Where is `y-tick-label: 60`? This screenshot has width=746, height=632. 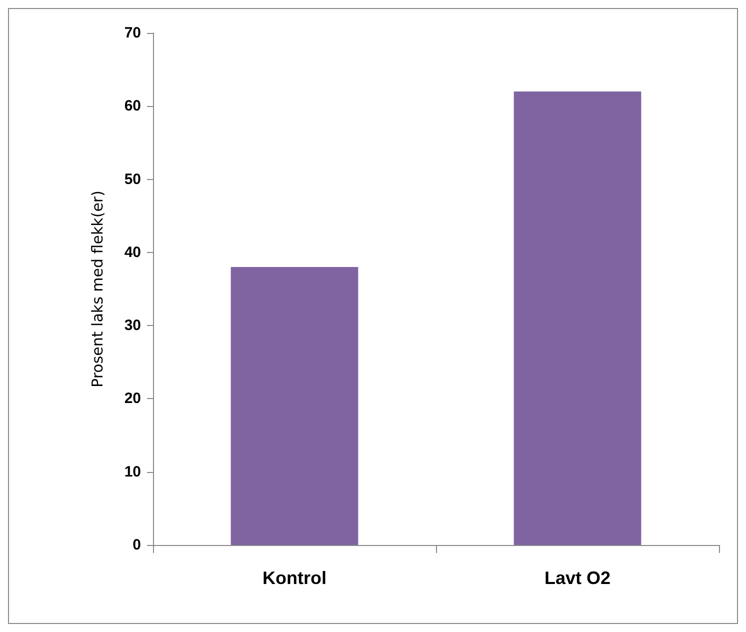
y-tick-label: 60 is located at coordinates (132, 106).